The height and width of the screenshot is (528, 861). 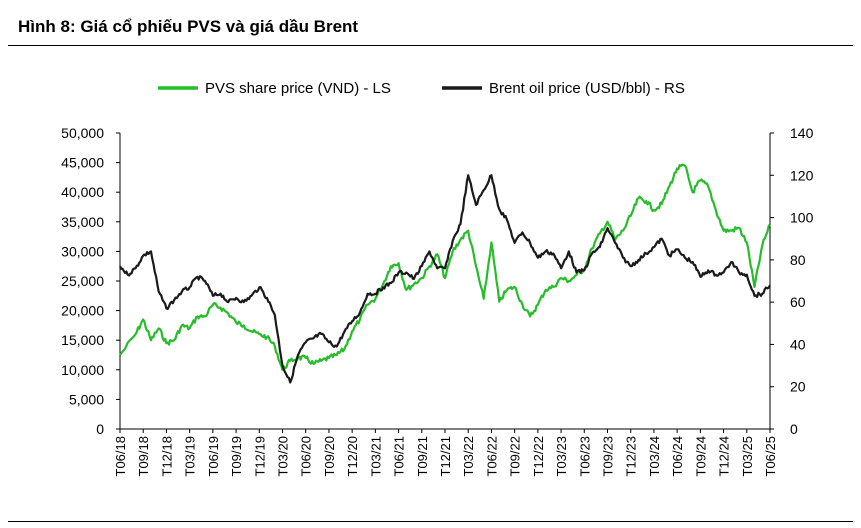 I want to click on y-left-tick-label: 20,000, so click(x=82, y=311).